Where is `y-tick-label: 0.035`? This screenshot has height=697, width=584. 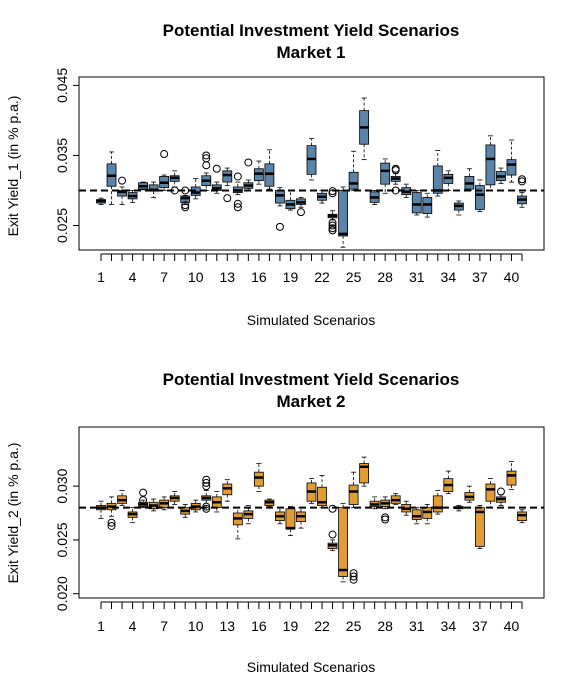 y-tick-label: 0.035 is located at coordinates (62, 155).